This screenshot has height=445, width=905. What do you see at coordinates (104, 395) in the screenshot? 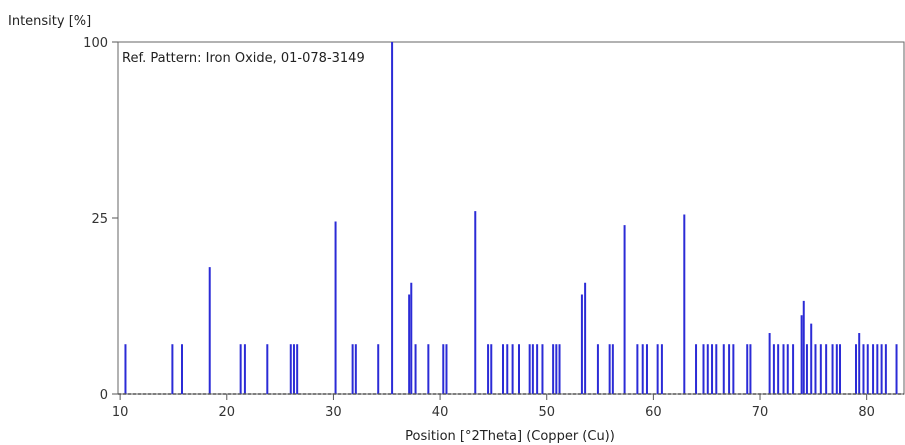
I see `y-tick-label: 0` at bounding box center [104, 395].